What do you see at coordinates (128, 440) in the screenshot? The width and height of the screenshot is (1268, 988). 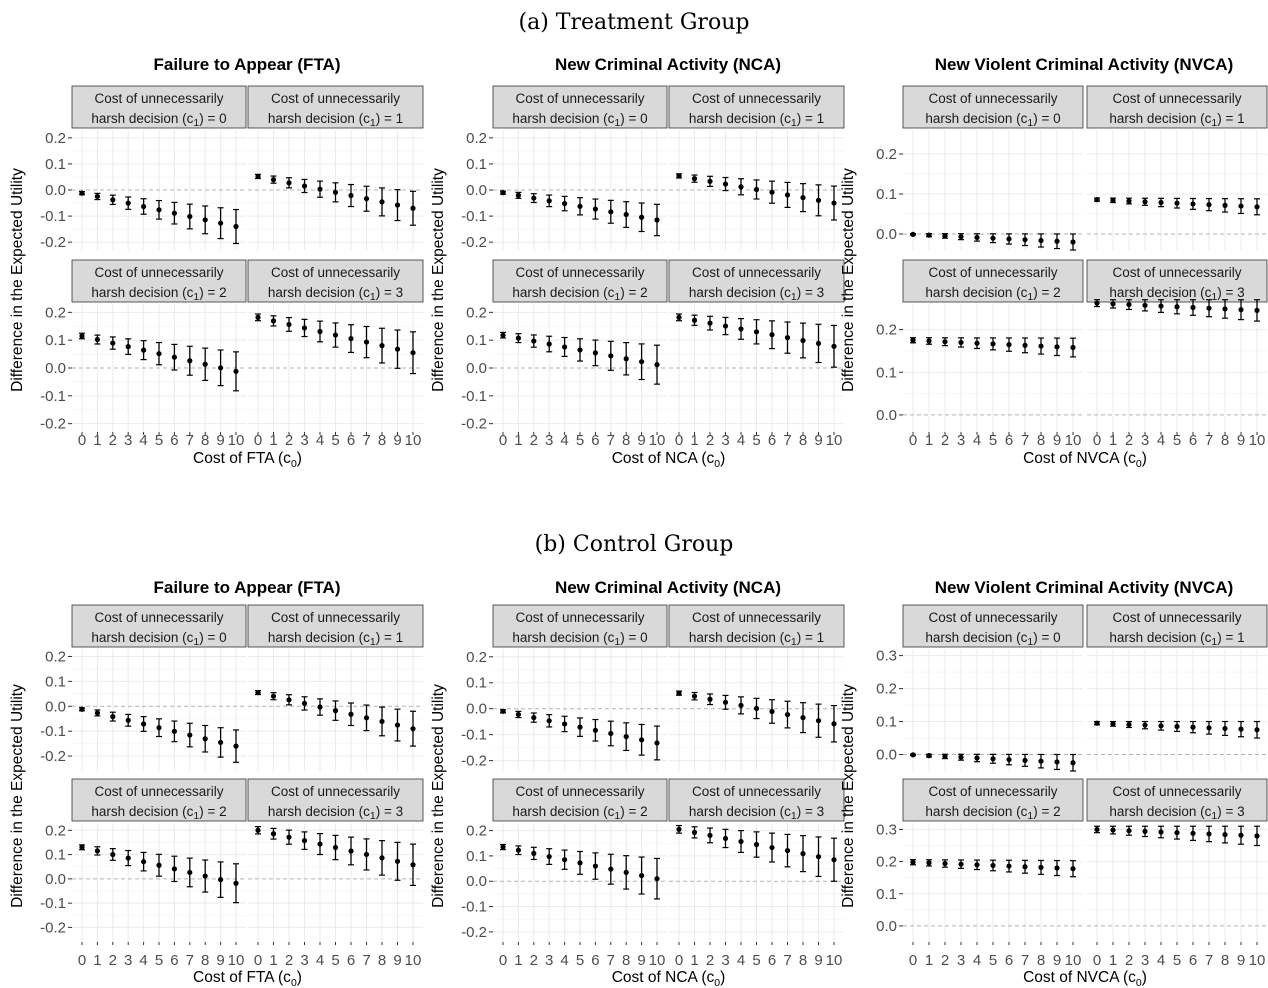 I see `x-tick-label: 3` at bounding box center [128, 440].